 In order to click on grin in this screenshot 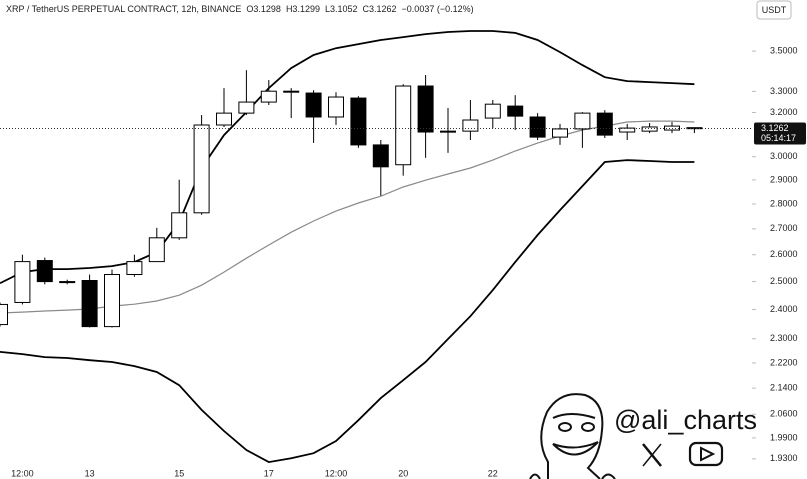, I will do `click(575, 448)`.